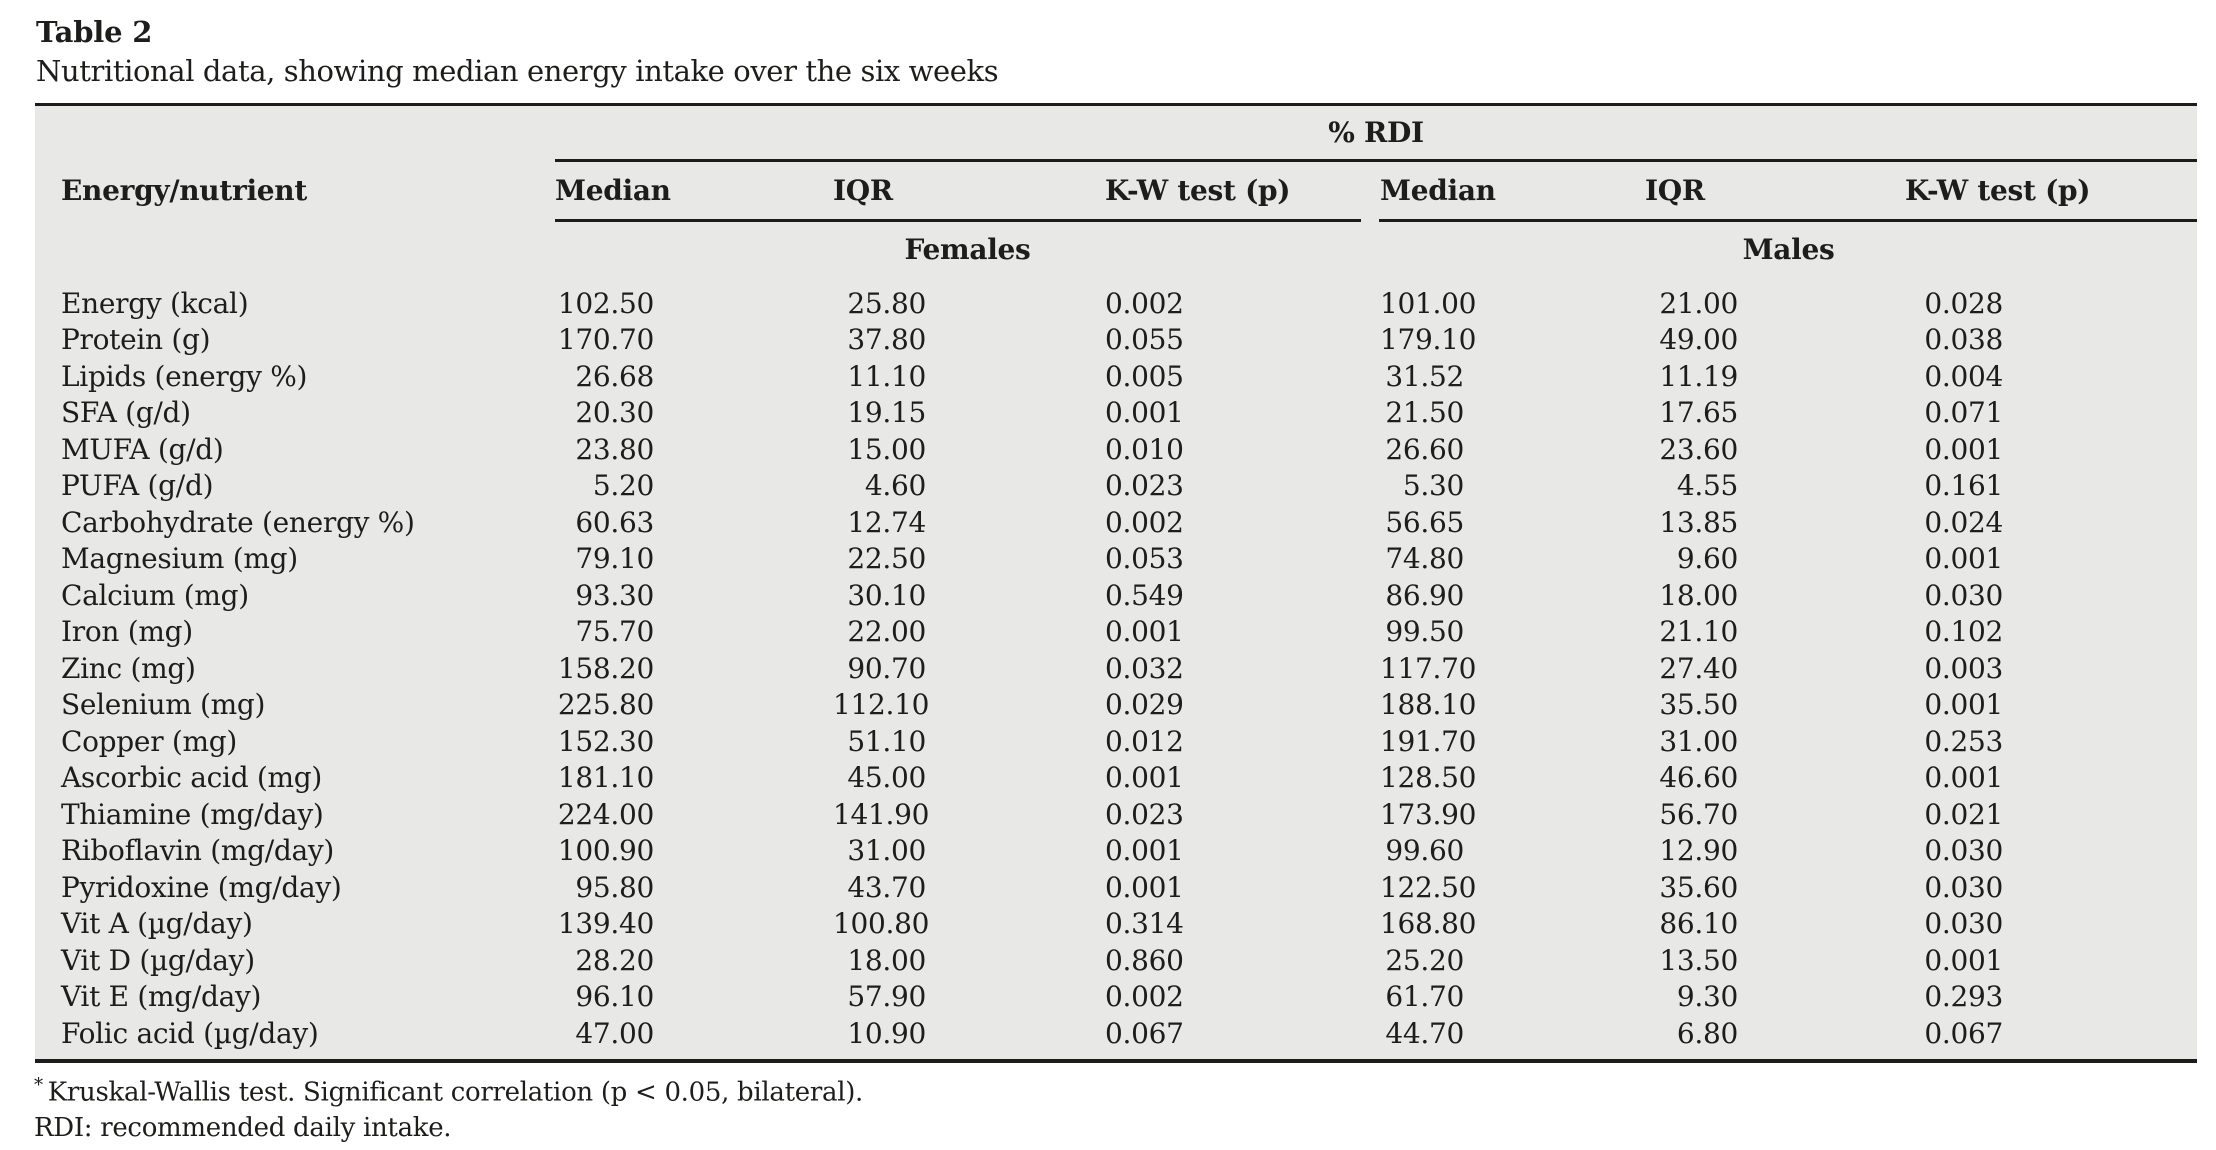  What do you see at coordinates (1707, 558) in the screenshot?
I see `iqr-males-cell: 9.60` at bounding box center [1707, 558].